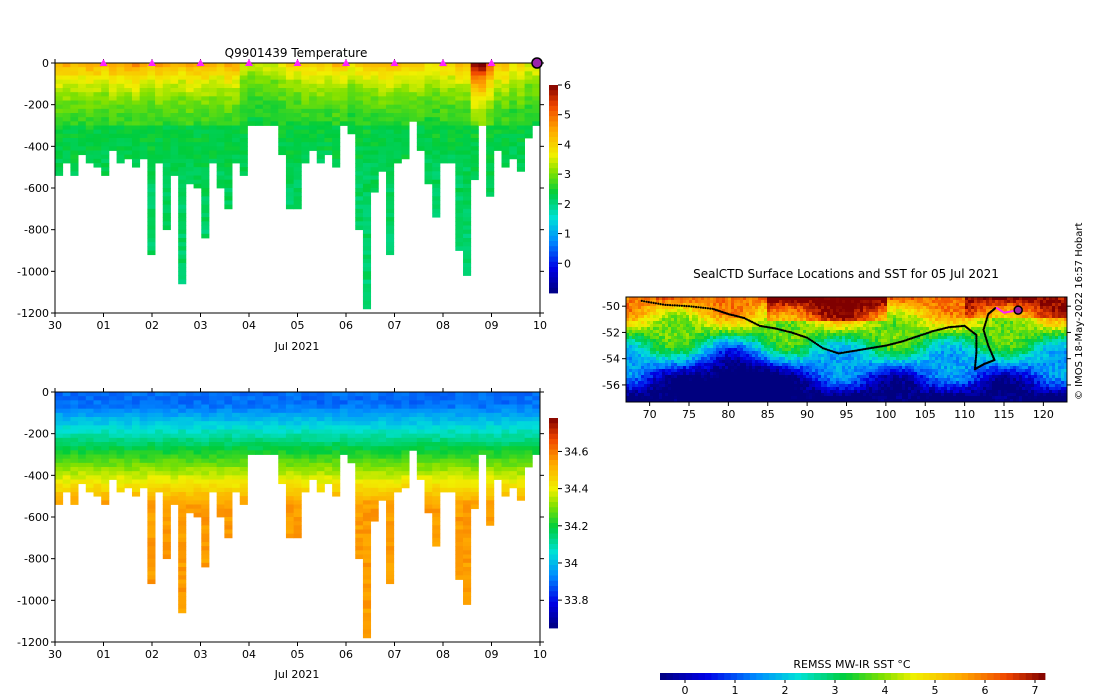  Describe the element at coordinates (297, 62) in the screenshot. I see `profile-marker` at that location.